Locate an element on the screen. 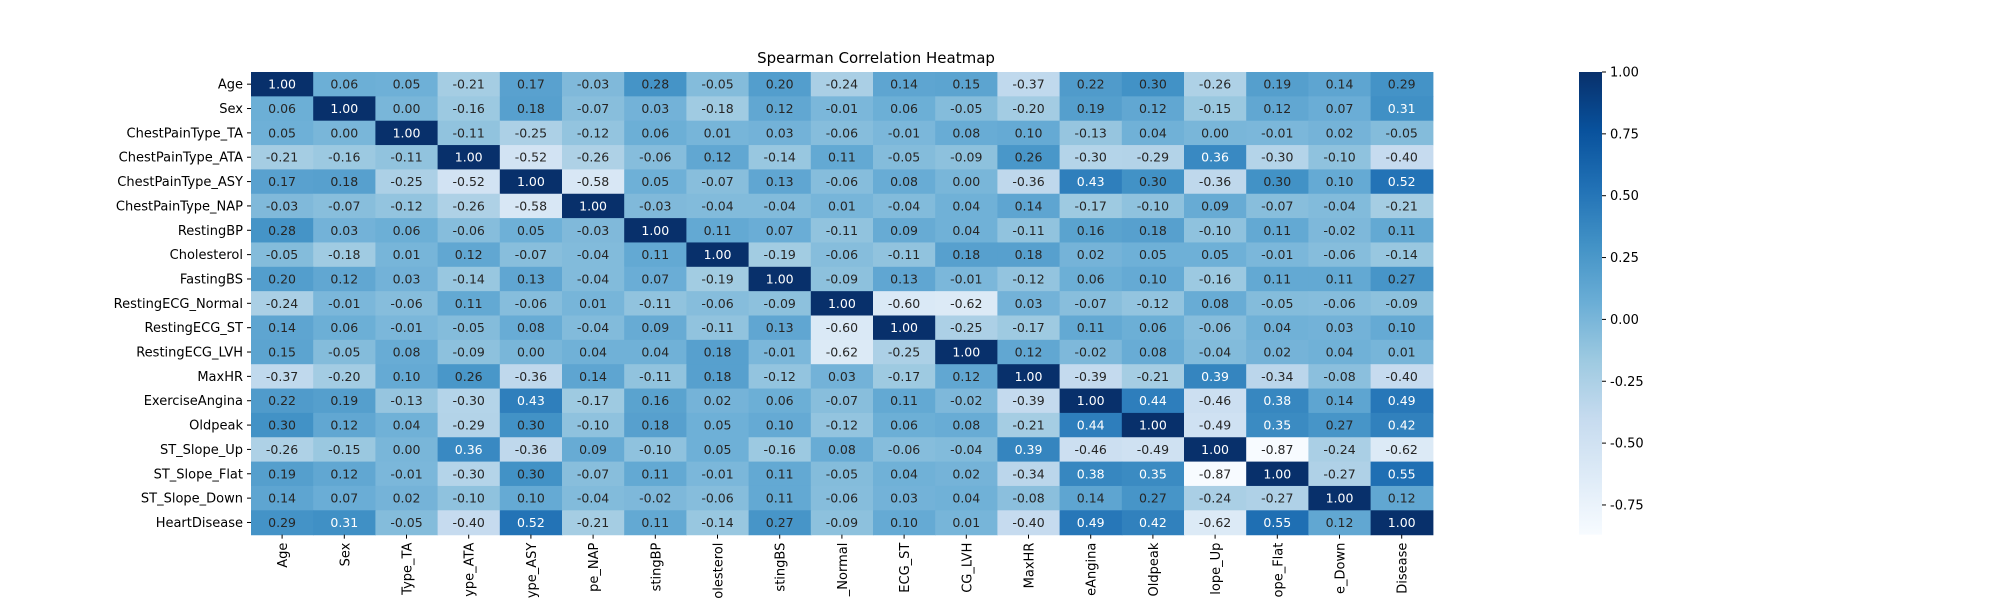 The height and width of the screenshot is (600, 2000). cell-value-label: -0.25 is located at coordinates (966, 327).